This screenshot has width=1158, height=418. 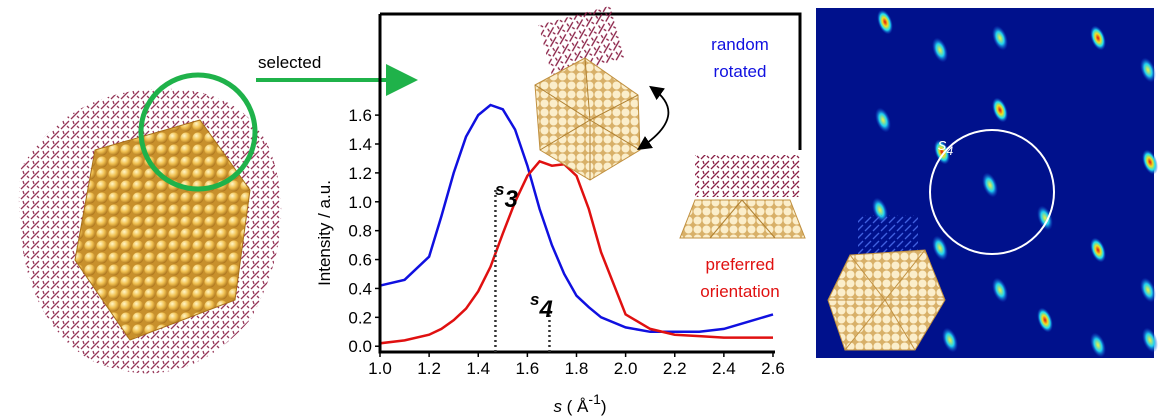 I want to click on superscript: -1, so click(x=594, y=399).